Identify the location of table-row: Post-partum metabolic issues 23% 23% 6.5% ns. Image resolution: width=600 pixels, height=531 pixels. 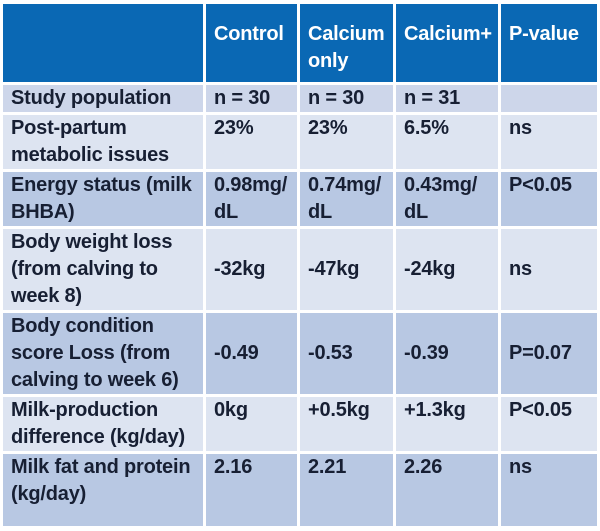
(300, 142).